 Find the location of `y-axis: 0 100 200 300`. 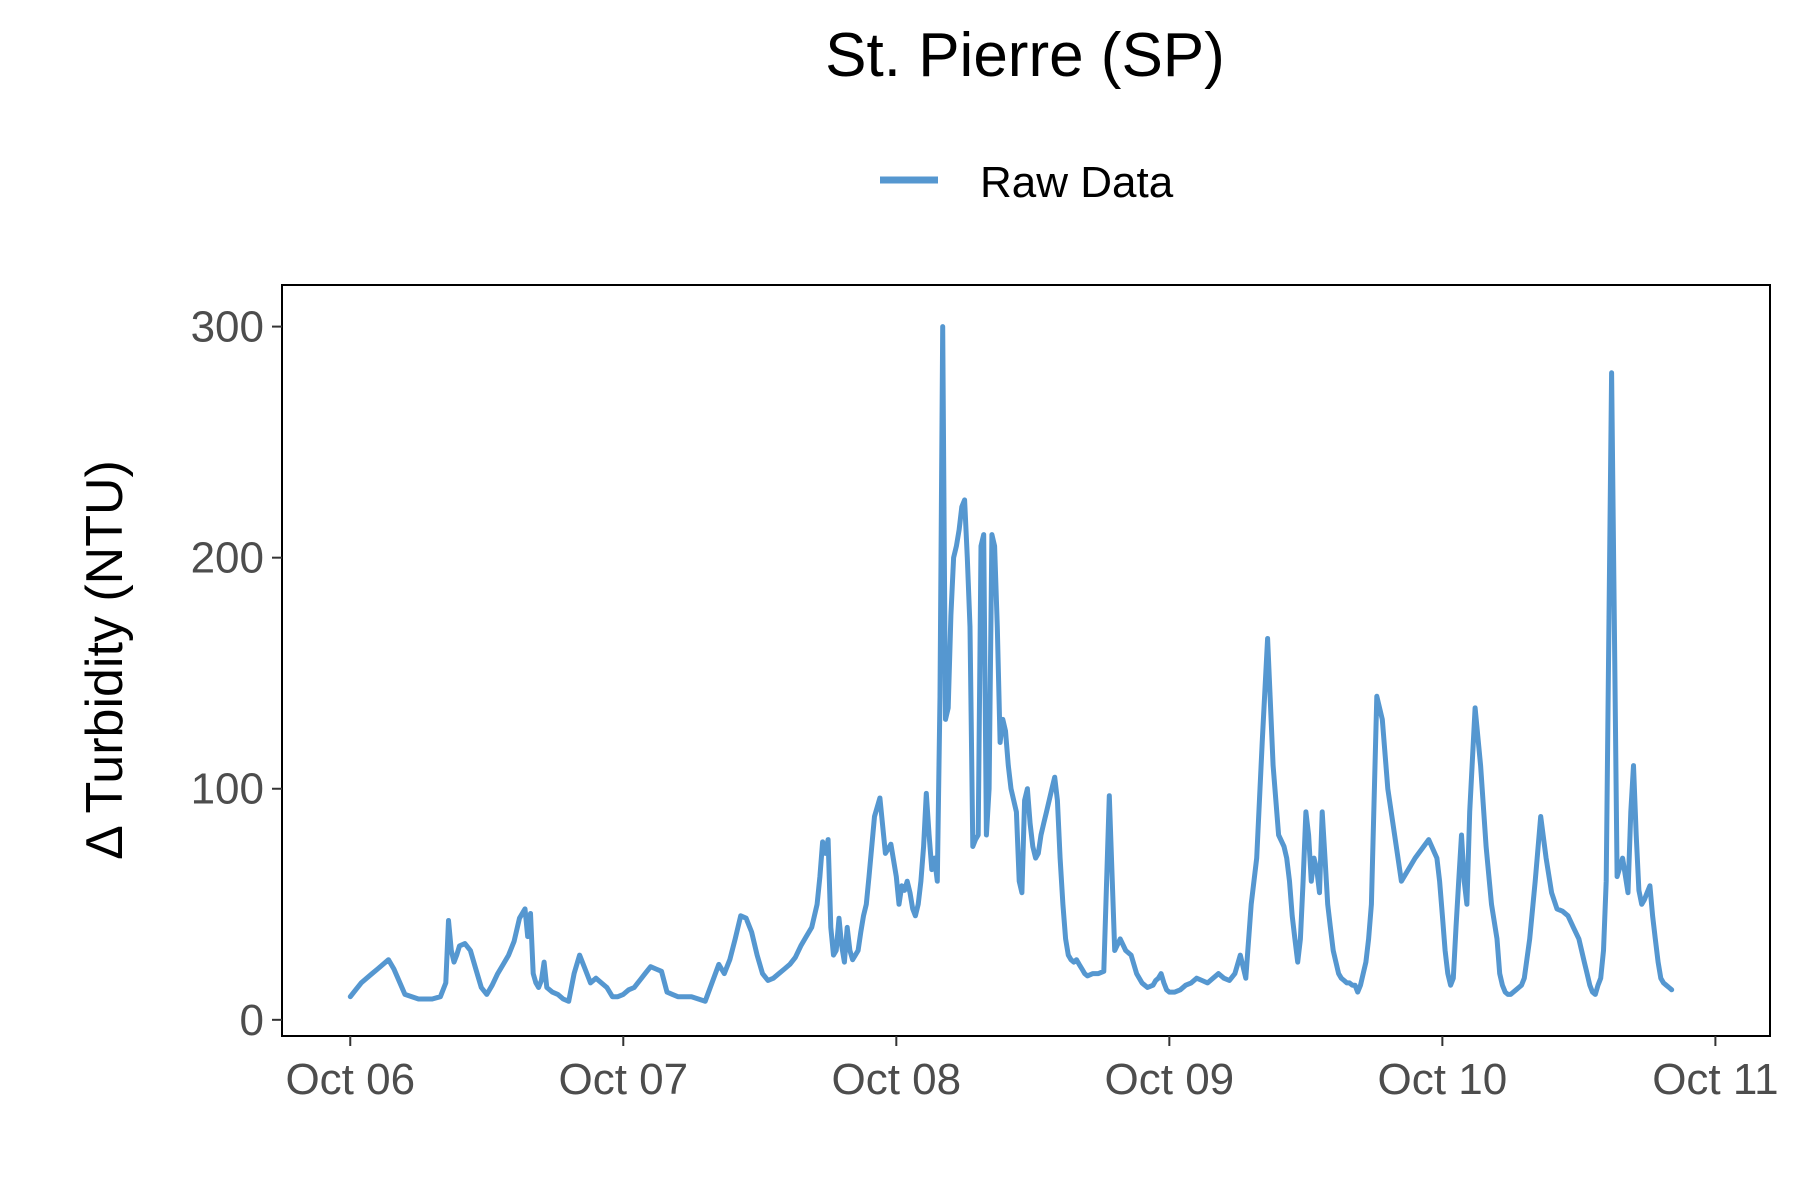

y-axis: 0 100 200 300 is located at coordinates (236, 674).